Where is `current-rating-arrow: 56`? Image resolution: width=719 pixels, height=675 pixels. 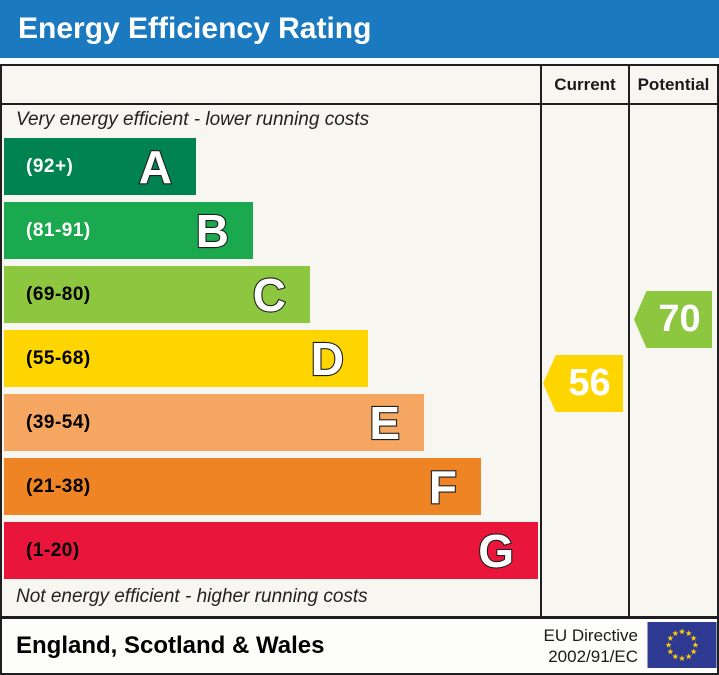
current-rating-arrow: 56 is located at coordinates (583, 383).